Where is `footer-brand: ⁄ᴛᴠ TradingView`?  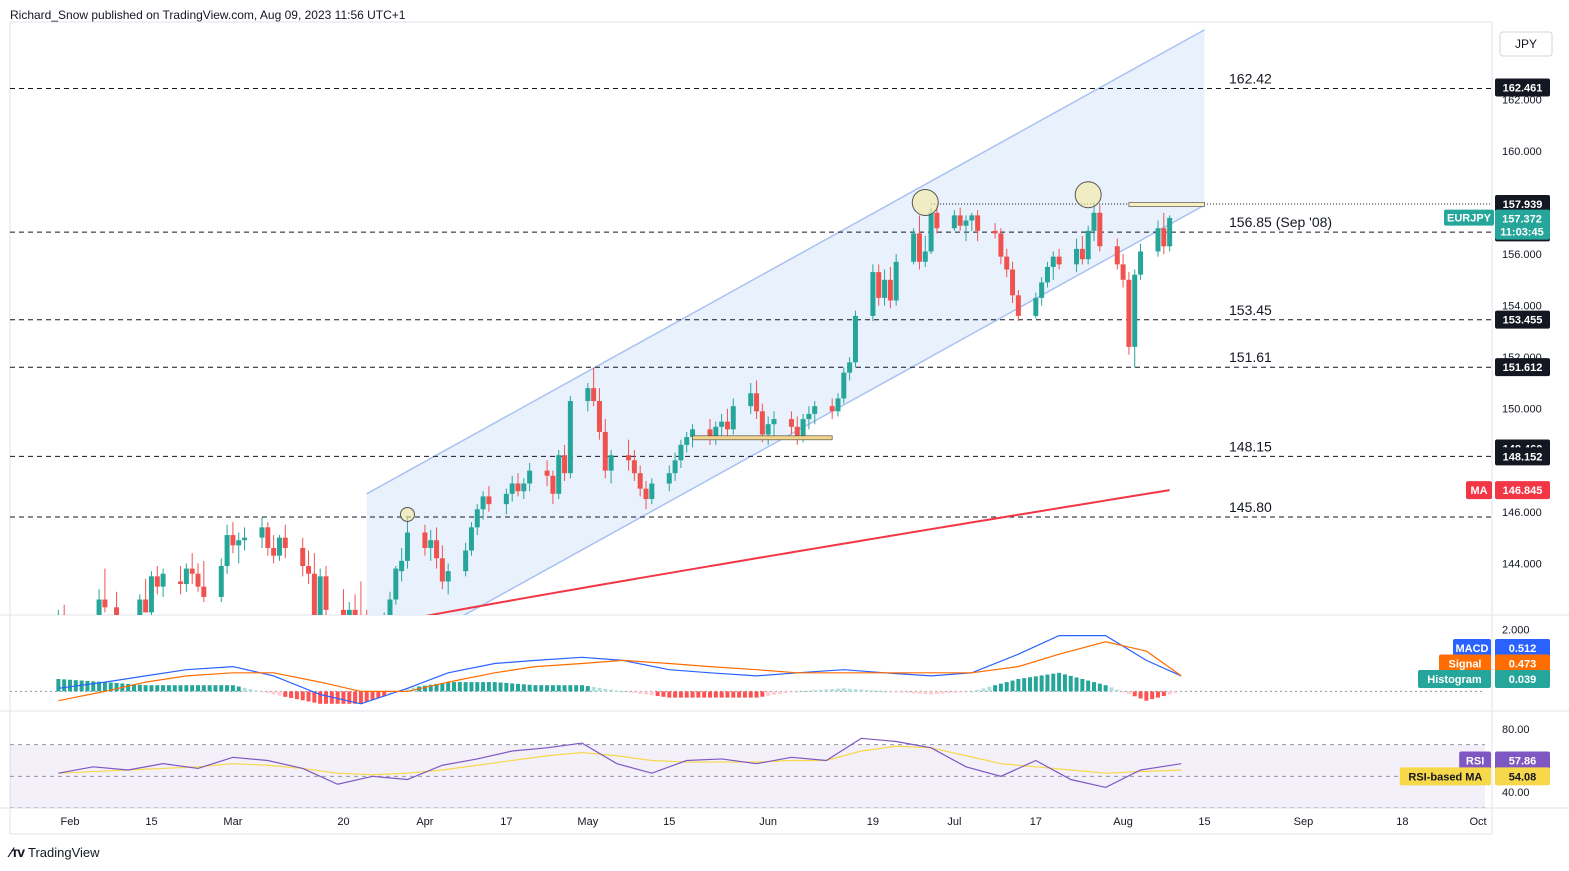
footer-brand: ⁄ᴛᴠ TradingView is located at coordinates (55, 852).